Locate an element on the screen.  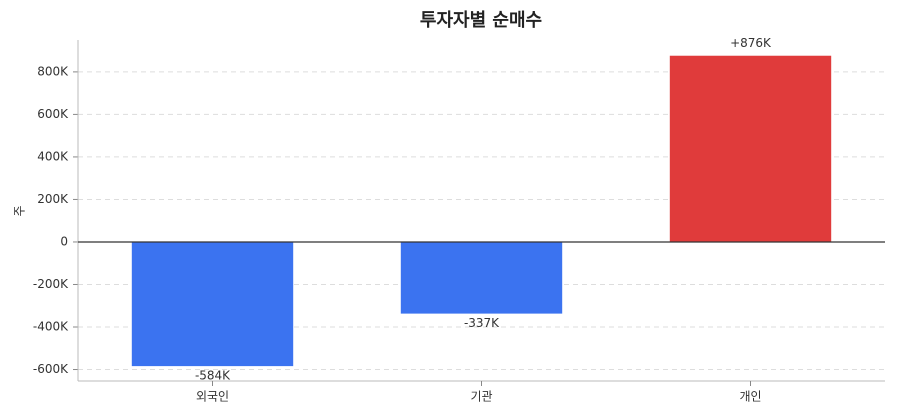
y-tick-label: 600K is located at coordinates (53, 114).